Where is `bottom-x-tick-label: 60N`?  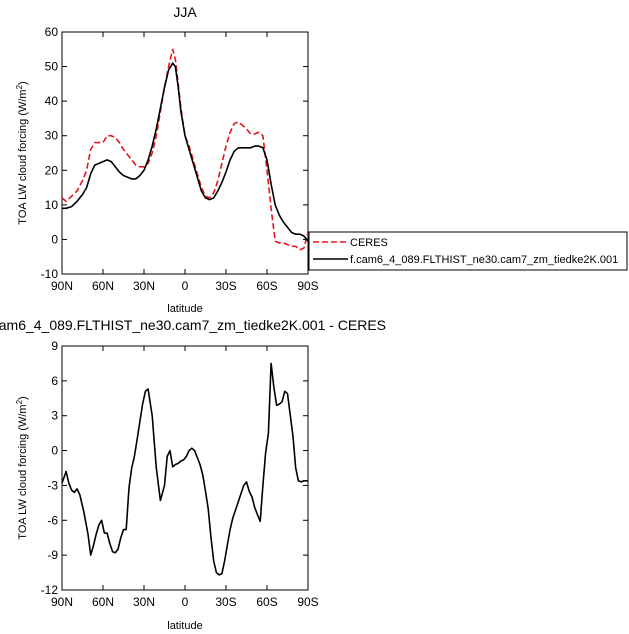
bottom-x-tick-label: 60N is located at coordinates (103, 602).